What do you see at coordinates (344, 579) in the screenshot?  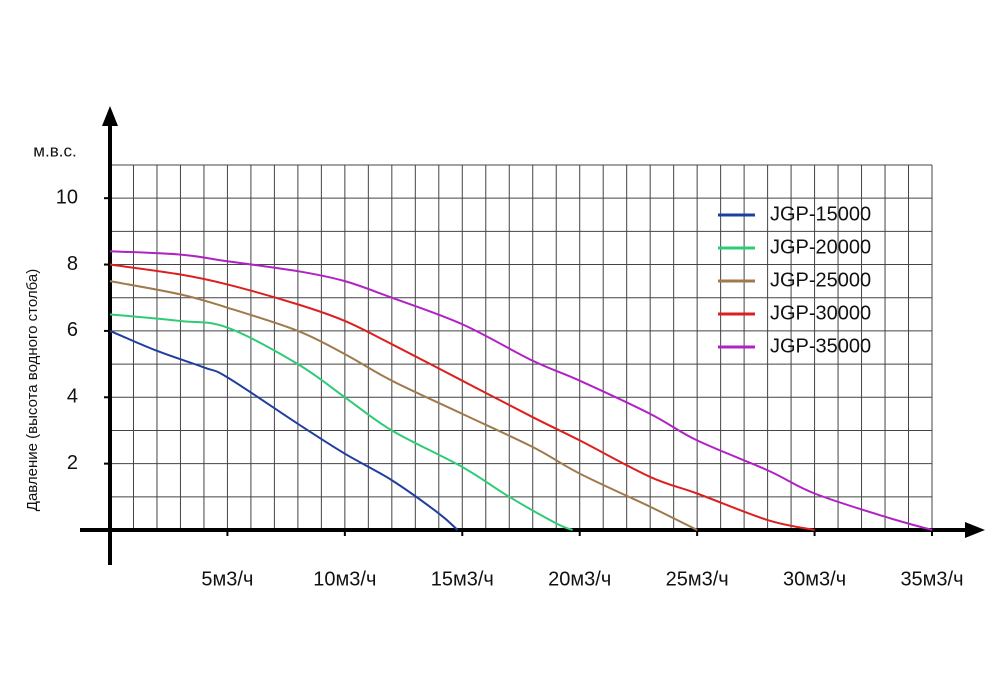 I see `x-tick-label: 10м3/ч` at bounding box center [344, 579].